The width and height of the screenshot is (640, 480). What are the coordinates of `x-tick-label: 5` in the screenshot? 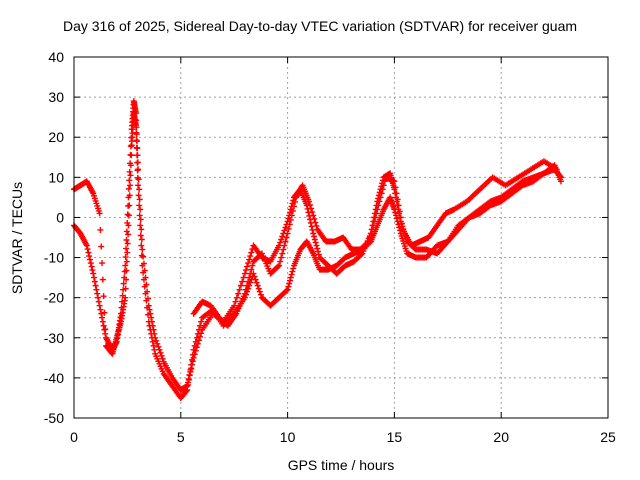 It's located at (181, 437).